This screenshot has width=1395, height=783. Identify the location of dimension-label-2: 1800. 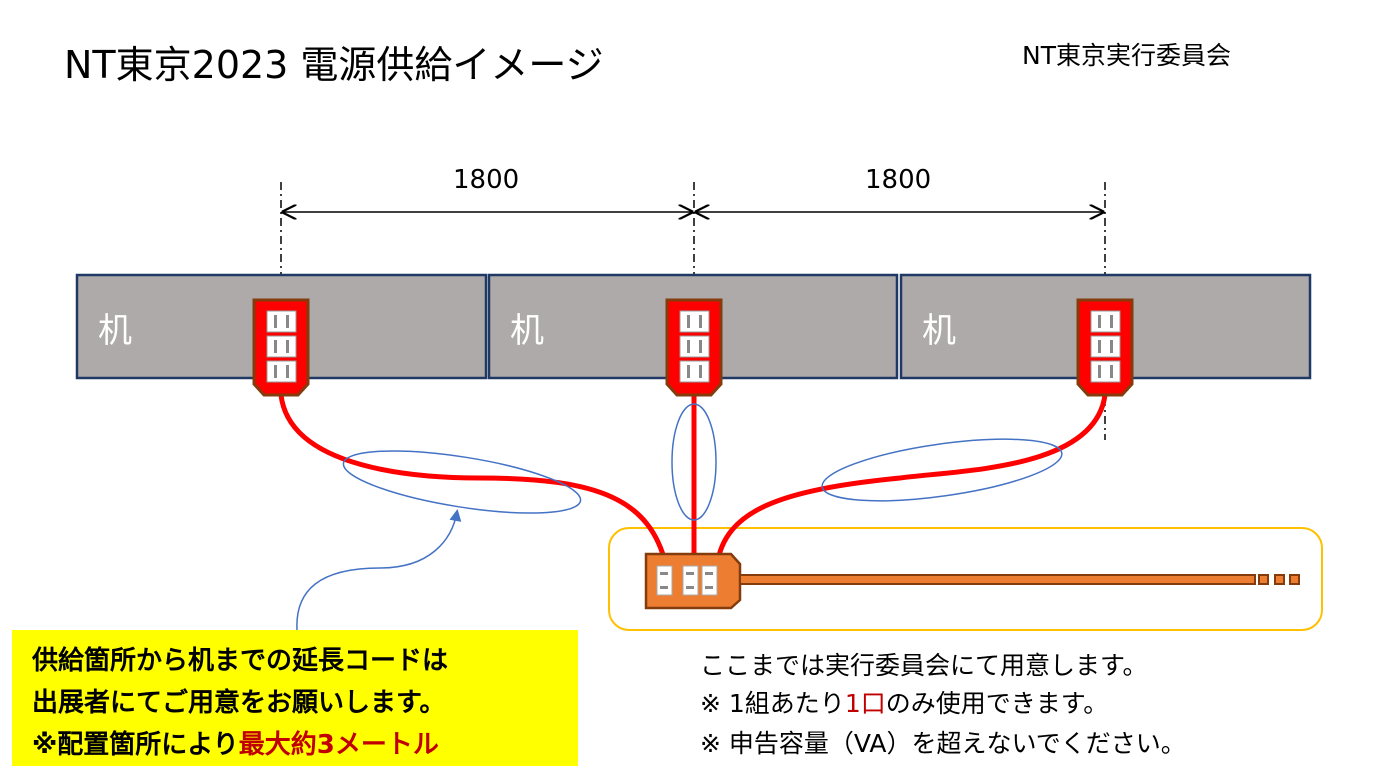
(898, 180).